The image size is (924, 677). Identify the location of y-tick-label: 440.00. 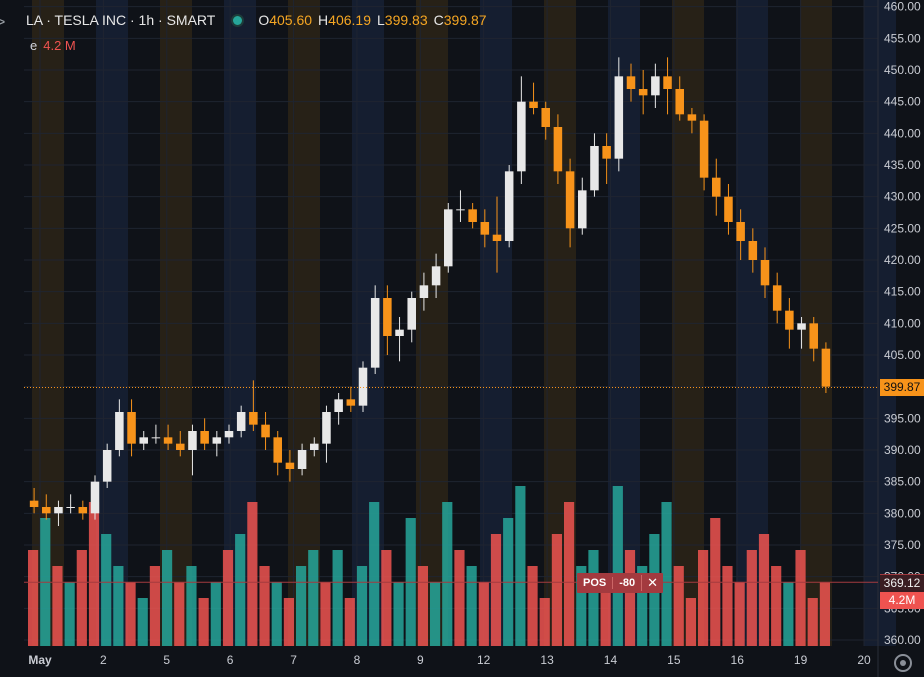
(902, 133).